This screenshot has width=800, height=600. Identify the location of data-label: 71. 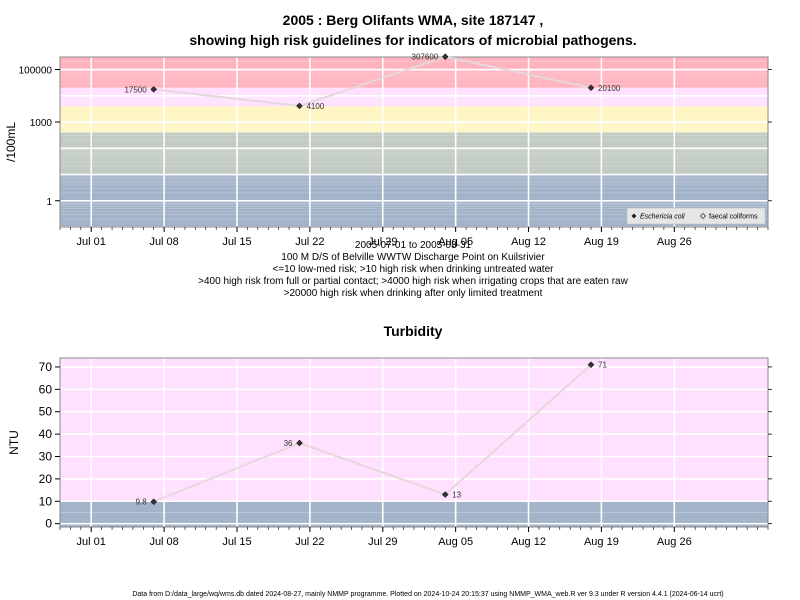
(602, 365).